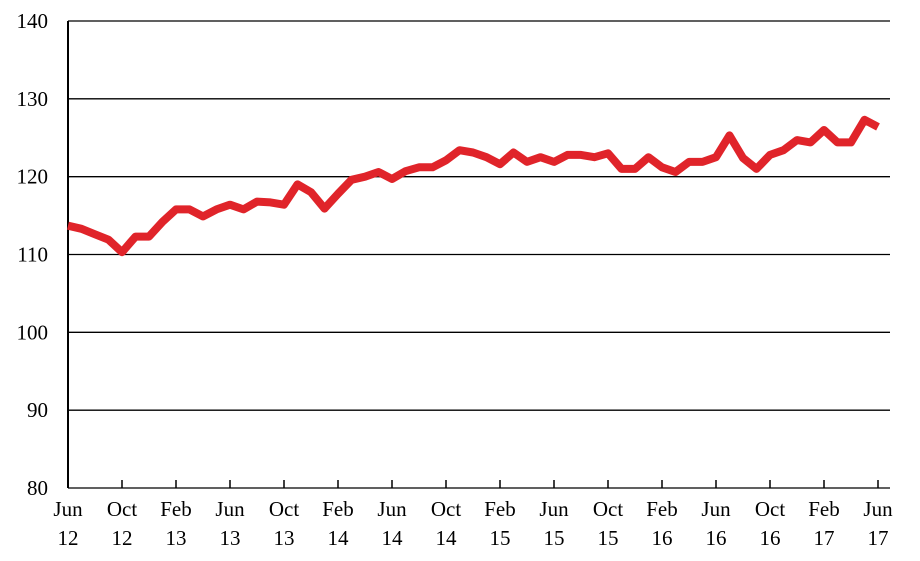 This screenshot has height=561, width=920. I want to click on x-tick-label: Oct 16, so click(770, 523).